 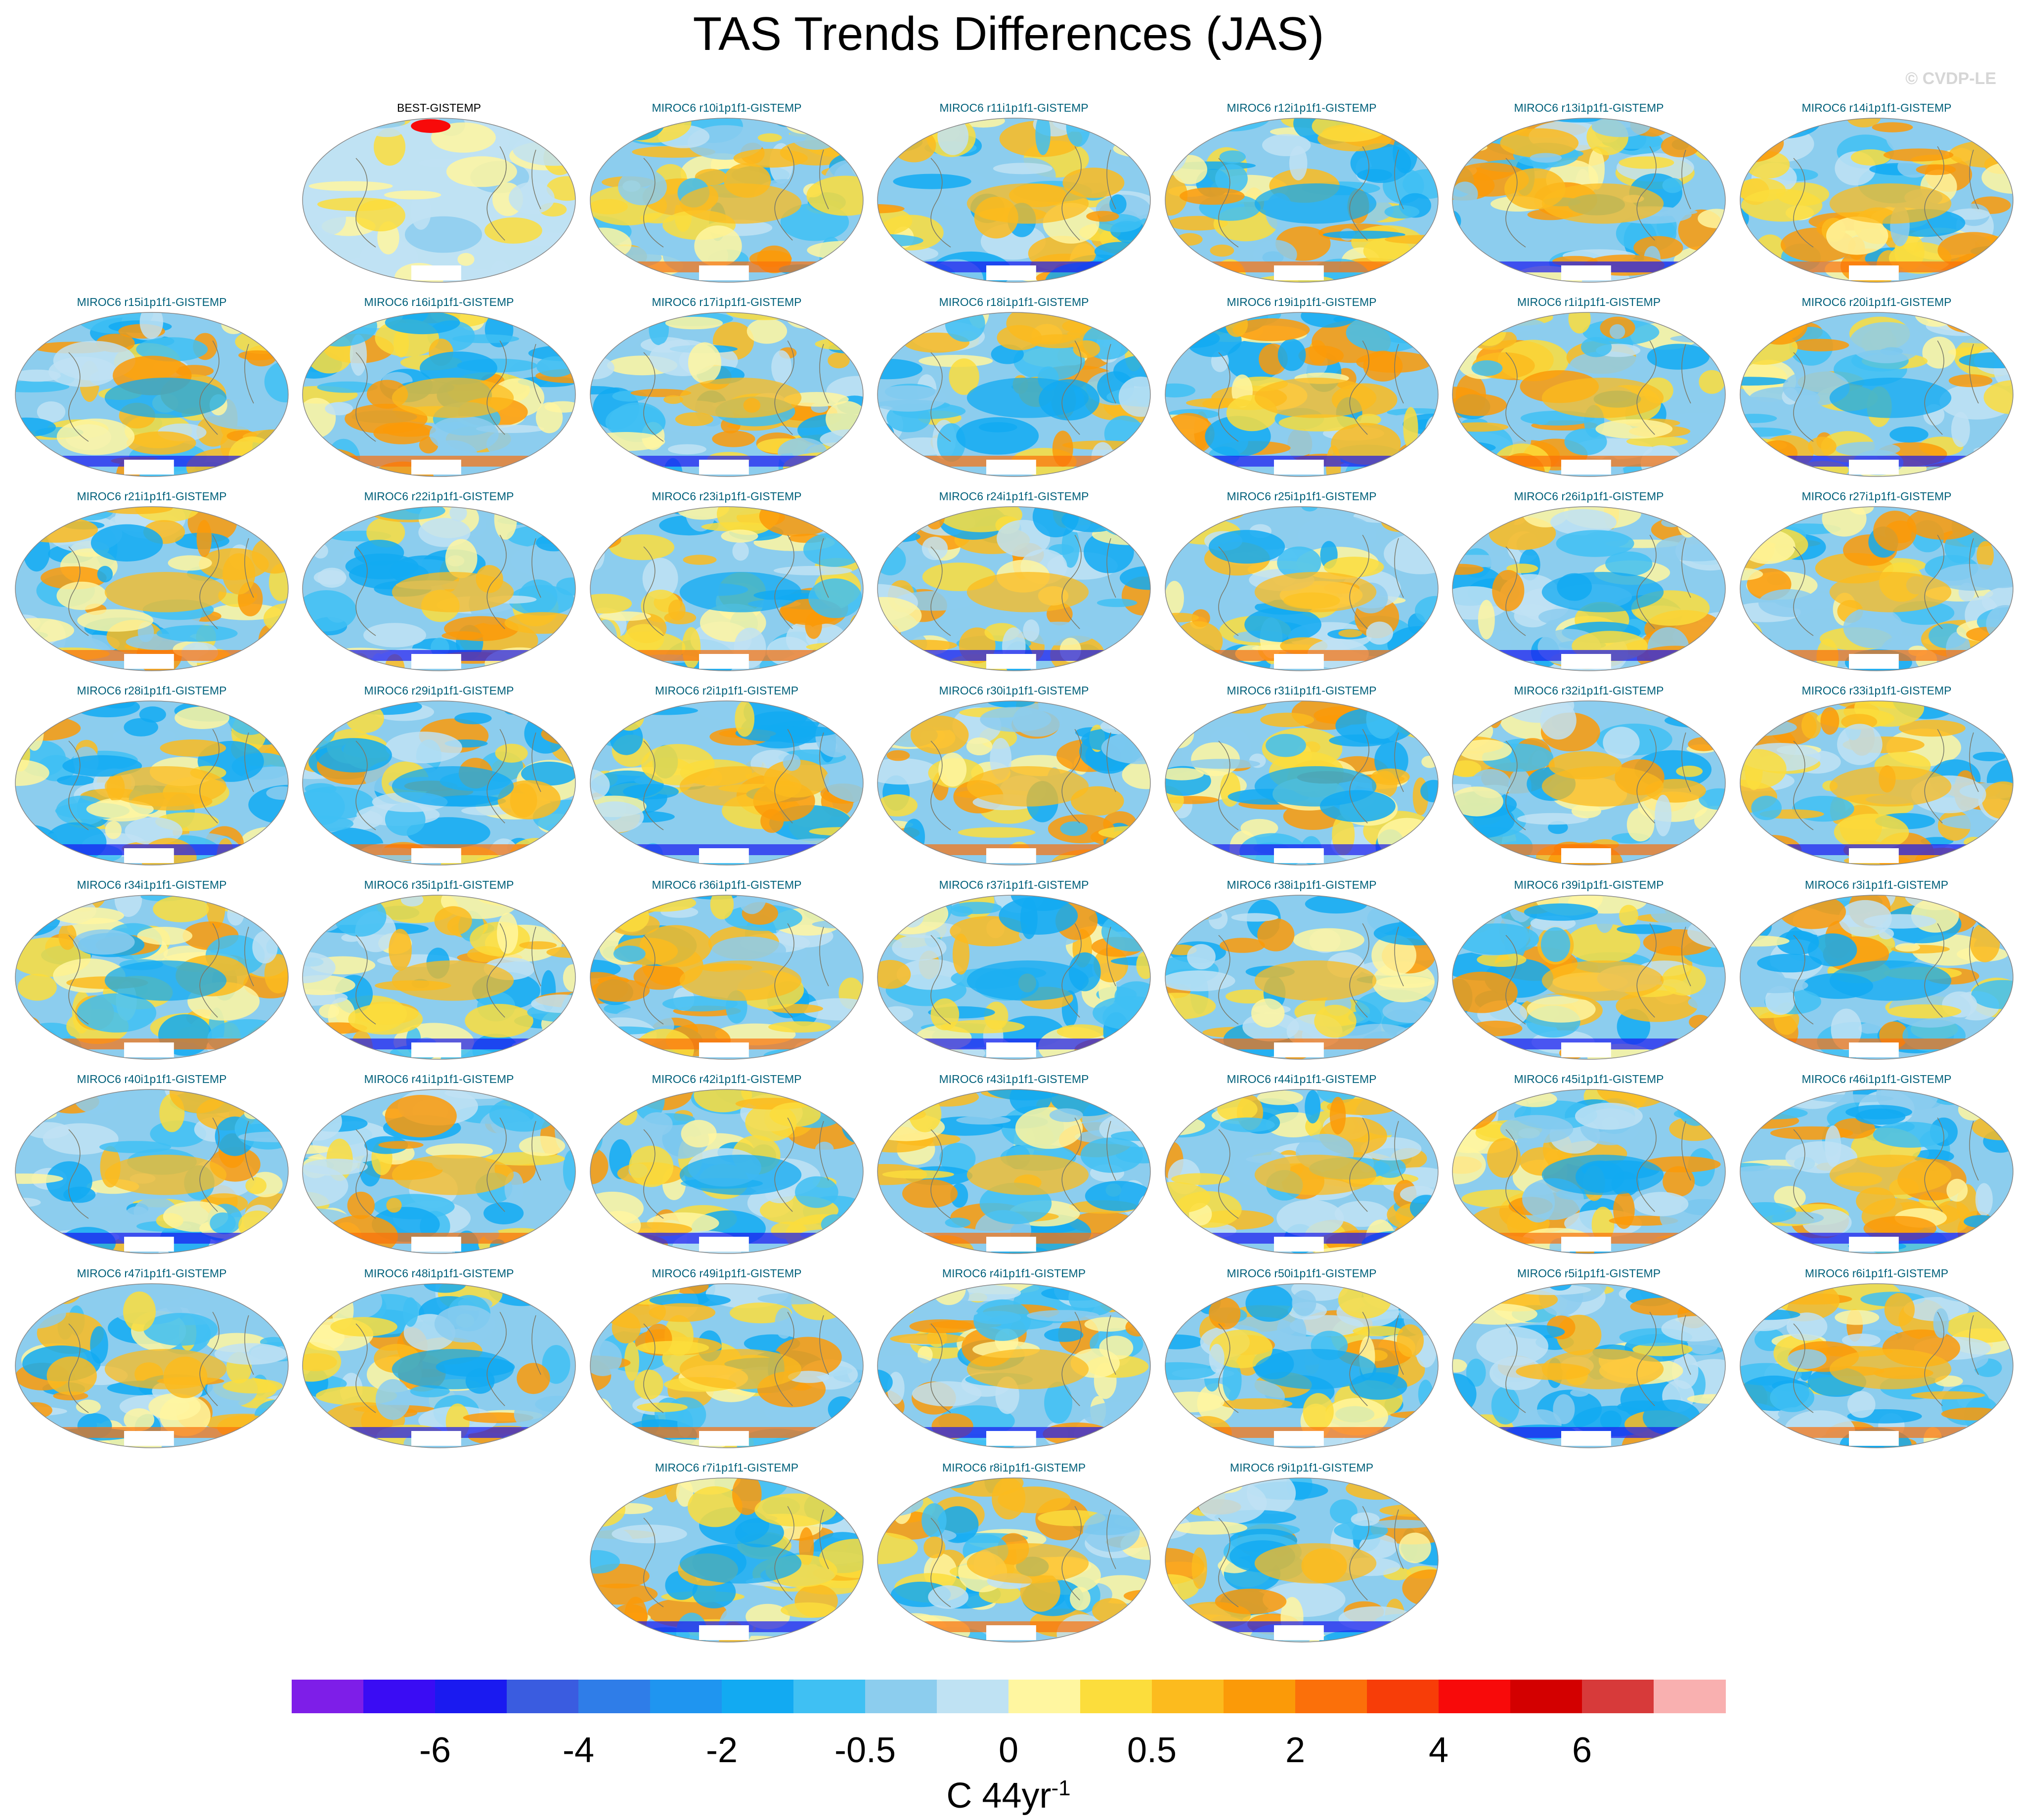 I want to click on map-panel: MIROC6 r4i1p1f1-GISTEMP, so click(x=1014, y=1364).